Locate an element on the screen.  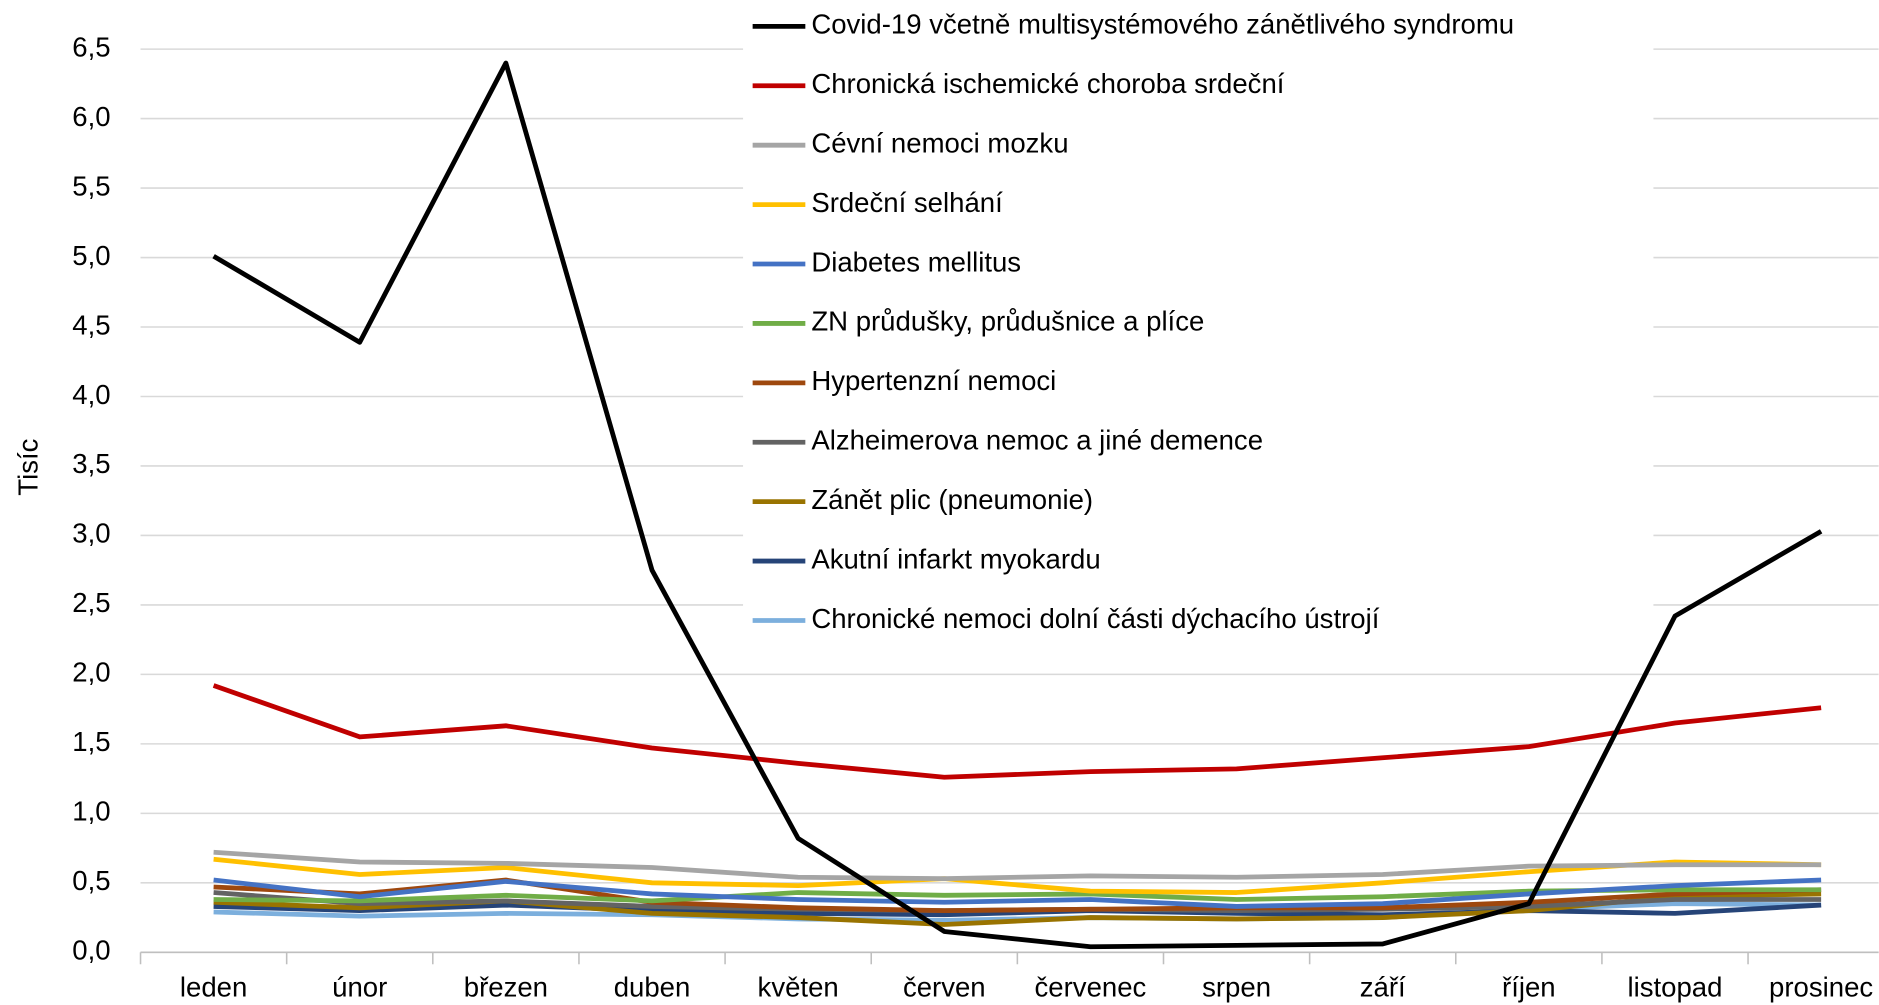
x-tick-label: květen is located at coordinates (798, 987).